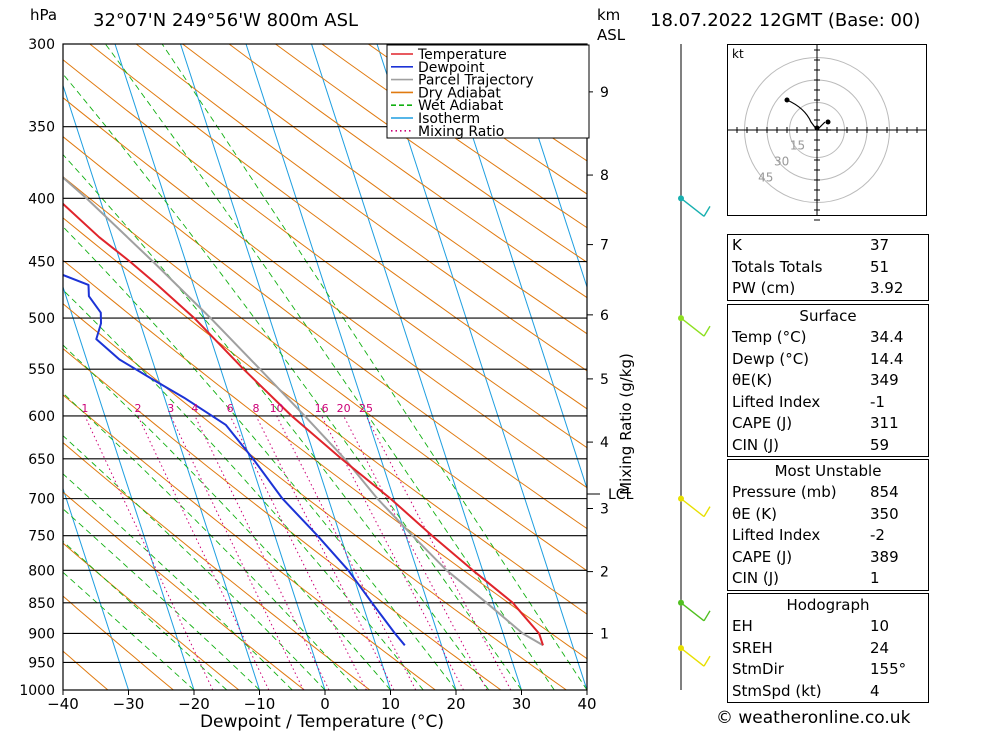  What do you see at coordinates (41, 500) in the screenshot?
I see `pressure-tick-label: 700` at bounding box center [41, 500].